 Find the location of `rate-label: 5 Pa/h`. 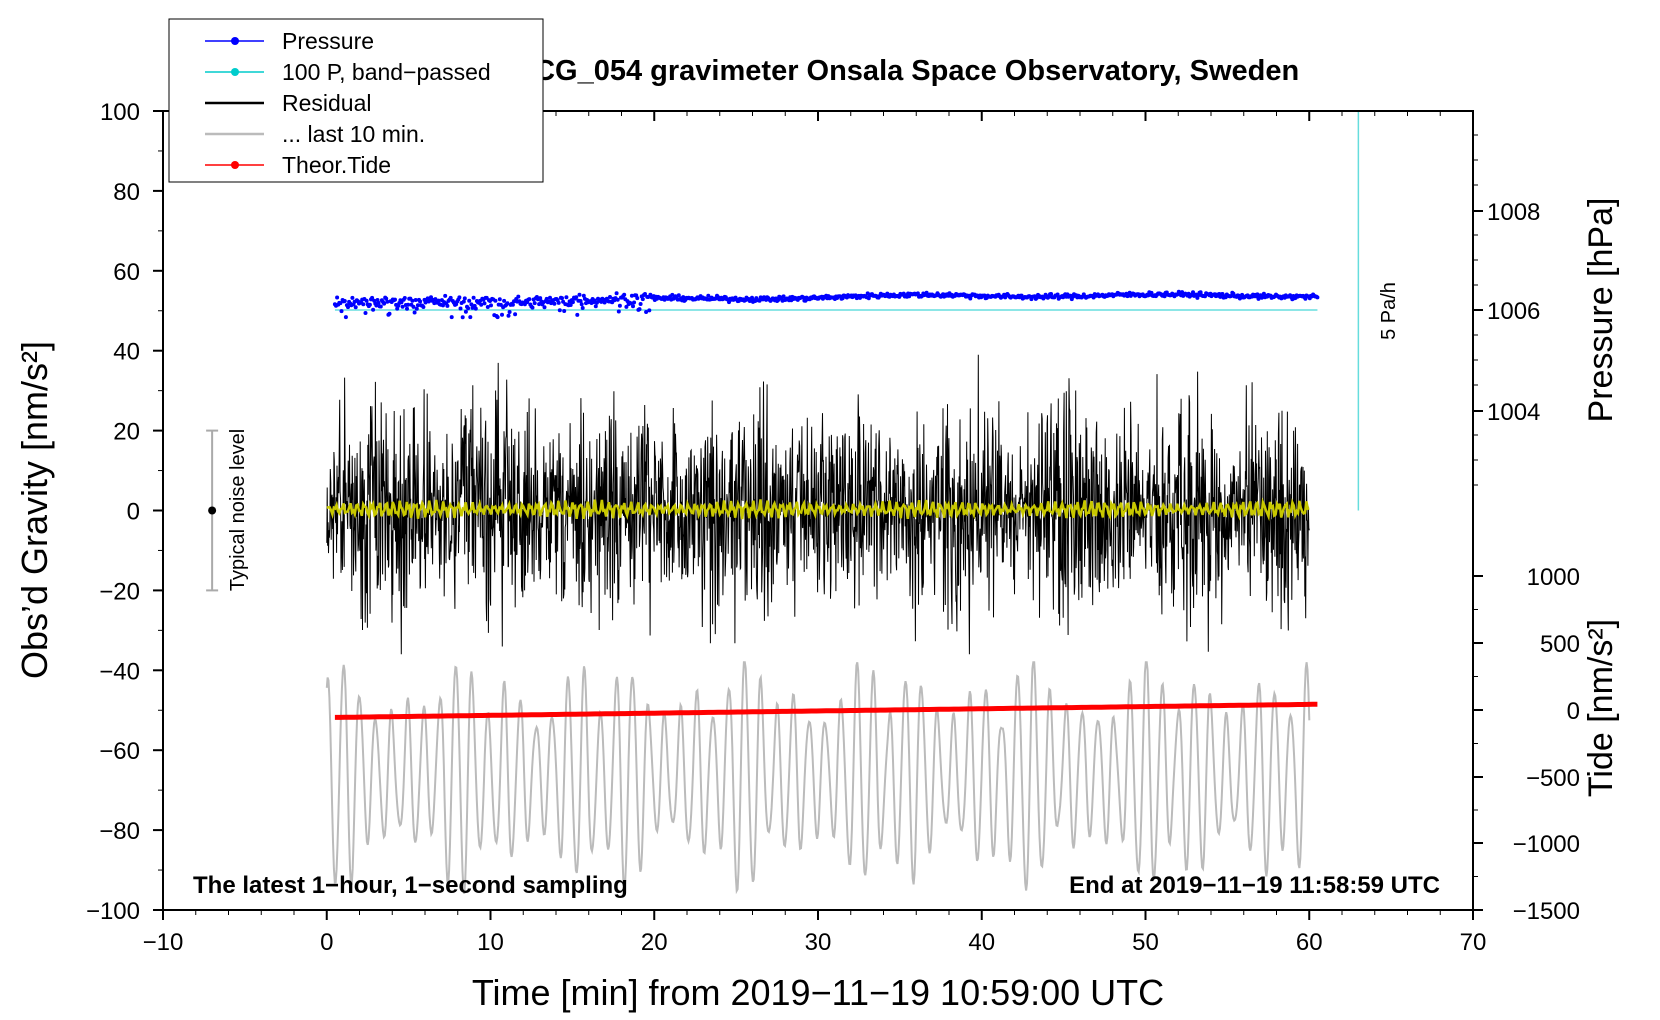

rate-label: 5 Pa/h is located at coordinates (1389, 311).